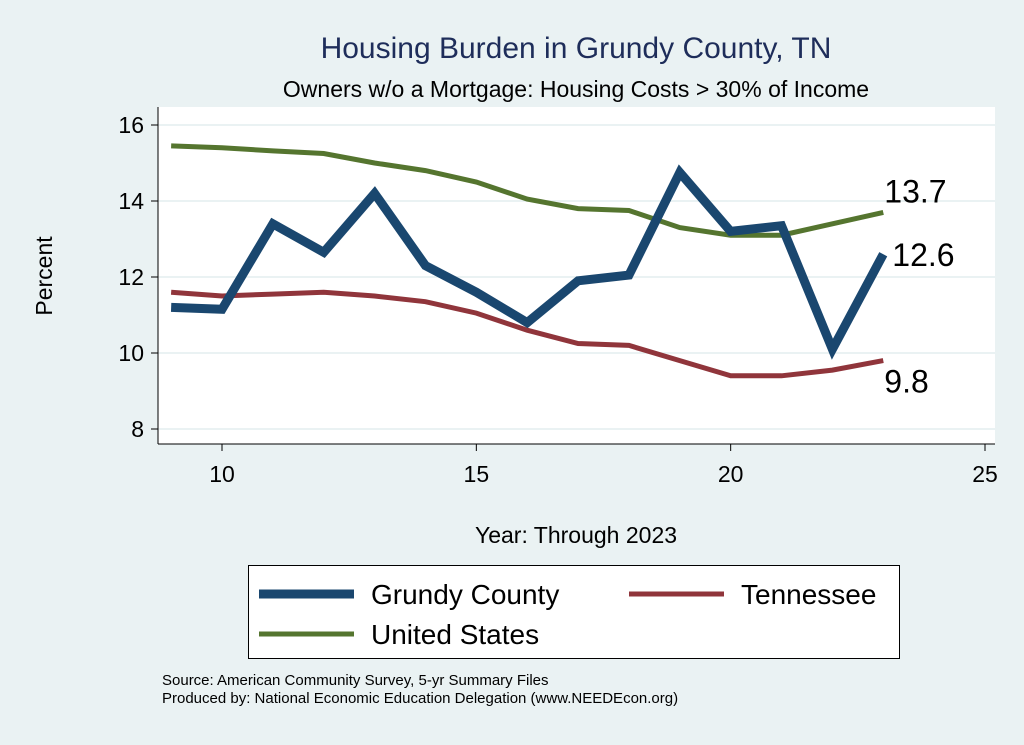 The height and width of the screenshot is (745, 1024). Describe the element at coordinates (477, 474) in the screenshot. I see `x-tick-label: 15` at that location.